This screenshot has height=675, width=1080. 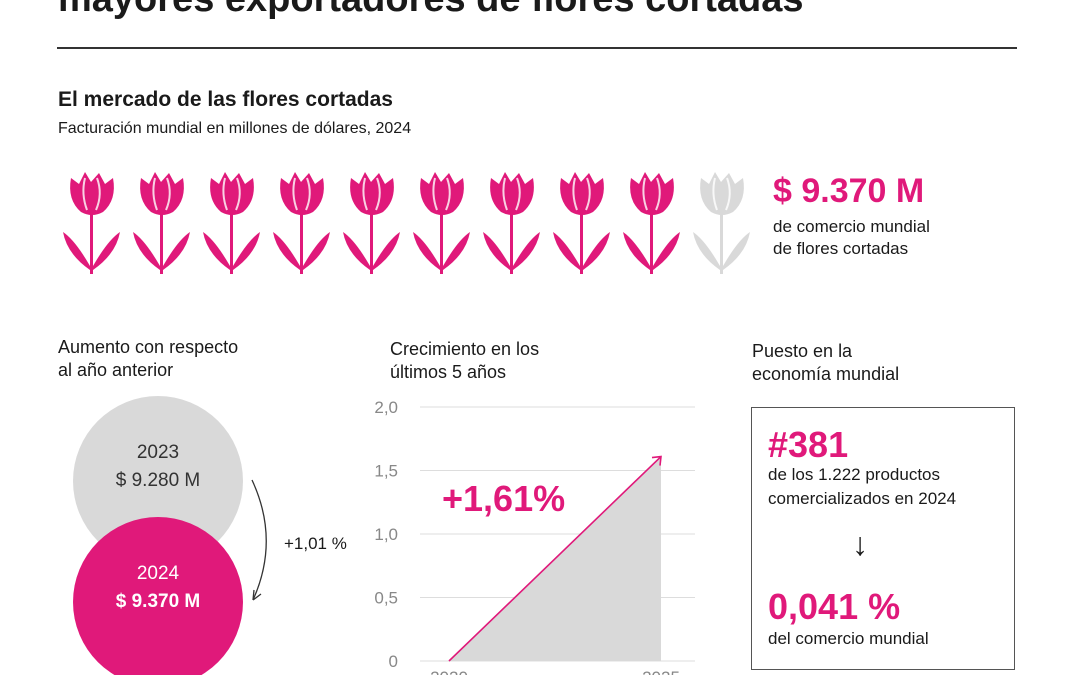 What do you see at coordinates (386, 598) in the screenshot?
I see `y-tick-label: 0,5` at bounding box center [386, 598].